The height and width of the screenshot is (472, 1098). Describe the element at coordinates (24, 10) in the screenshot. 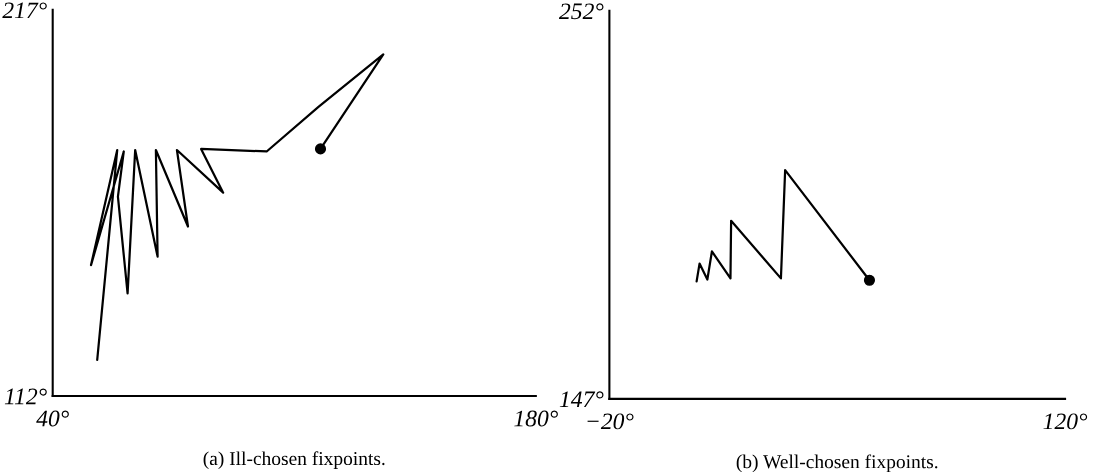

I see `y-tick-label: 217°` at that location.